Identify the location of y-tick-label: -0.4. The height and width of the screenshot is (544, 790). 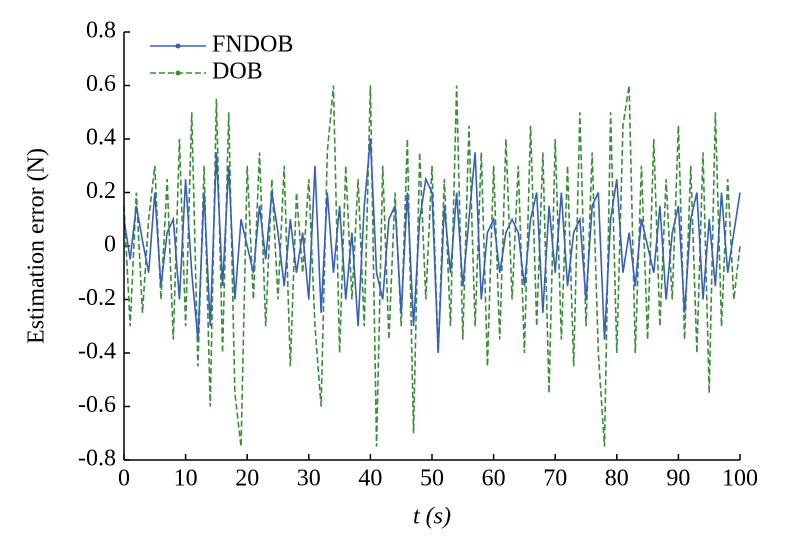
(97, 352).